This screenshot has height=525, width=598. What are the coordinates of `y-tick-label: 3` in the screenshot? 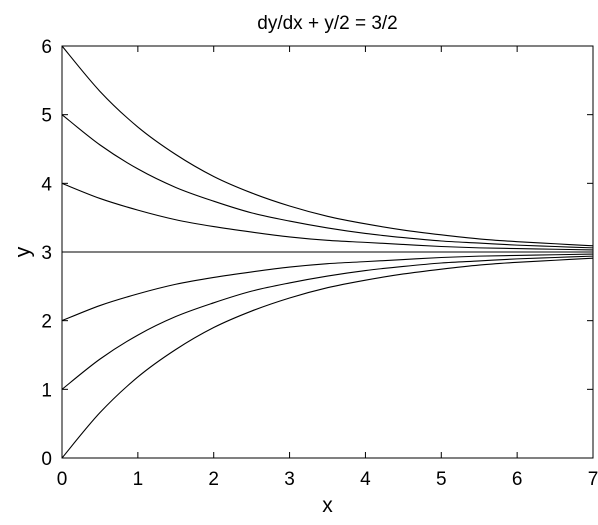 It's located at (46, 253).